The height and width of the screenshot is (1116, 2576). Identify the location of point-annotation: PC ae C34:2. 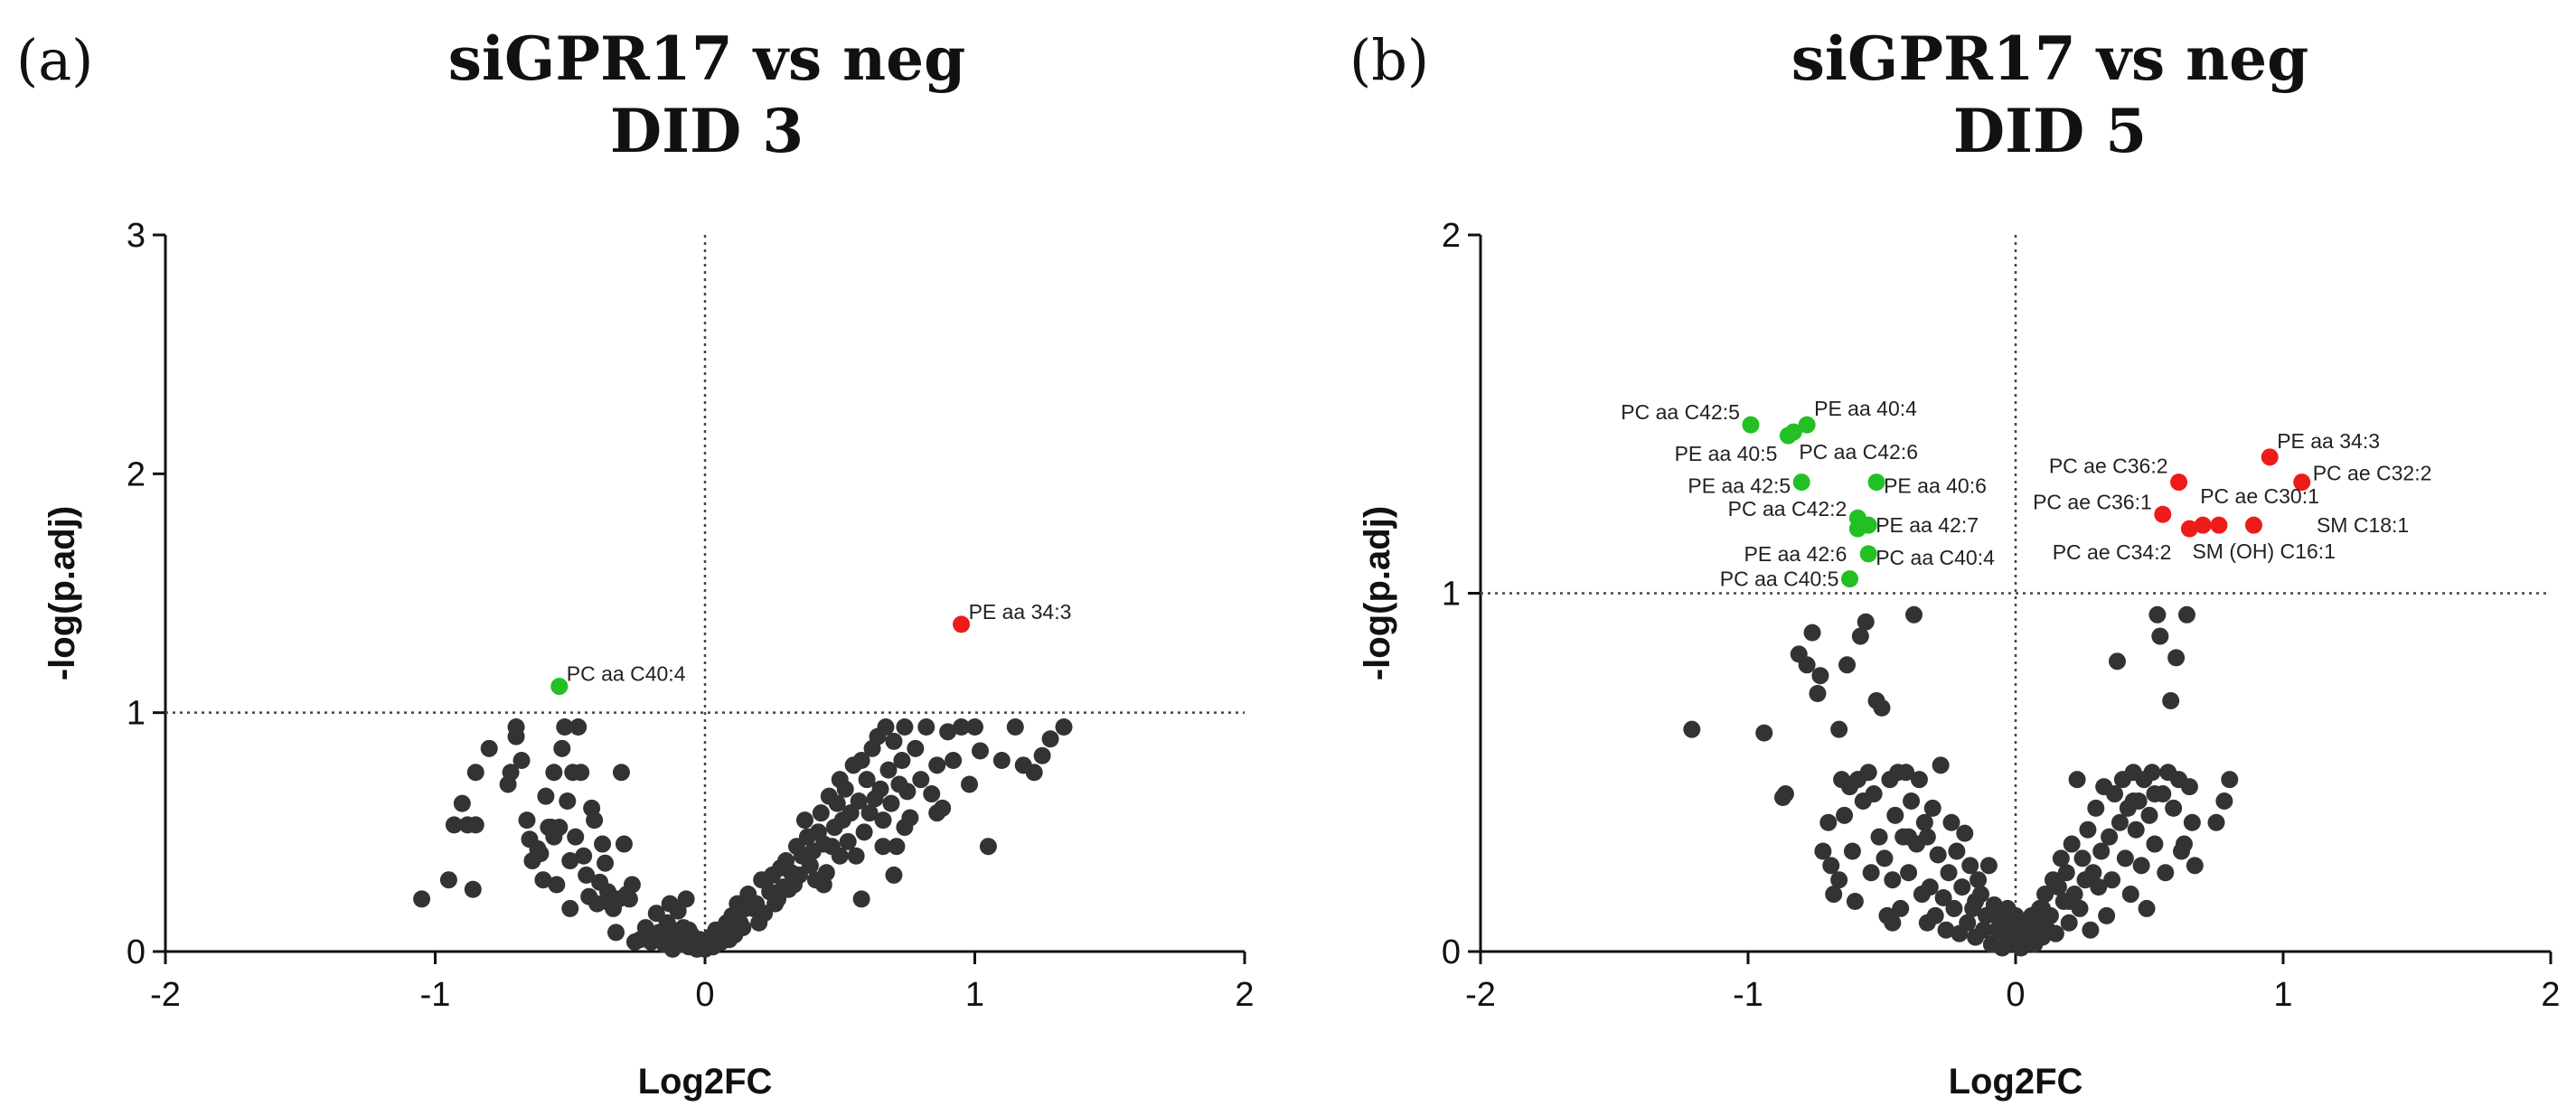
(2112, 552).